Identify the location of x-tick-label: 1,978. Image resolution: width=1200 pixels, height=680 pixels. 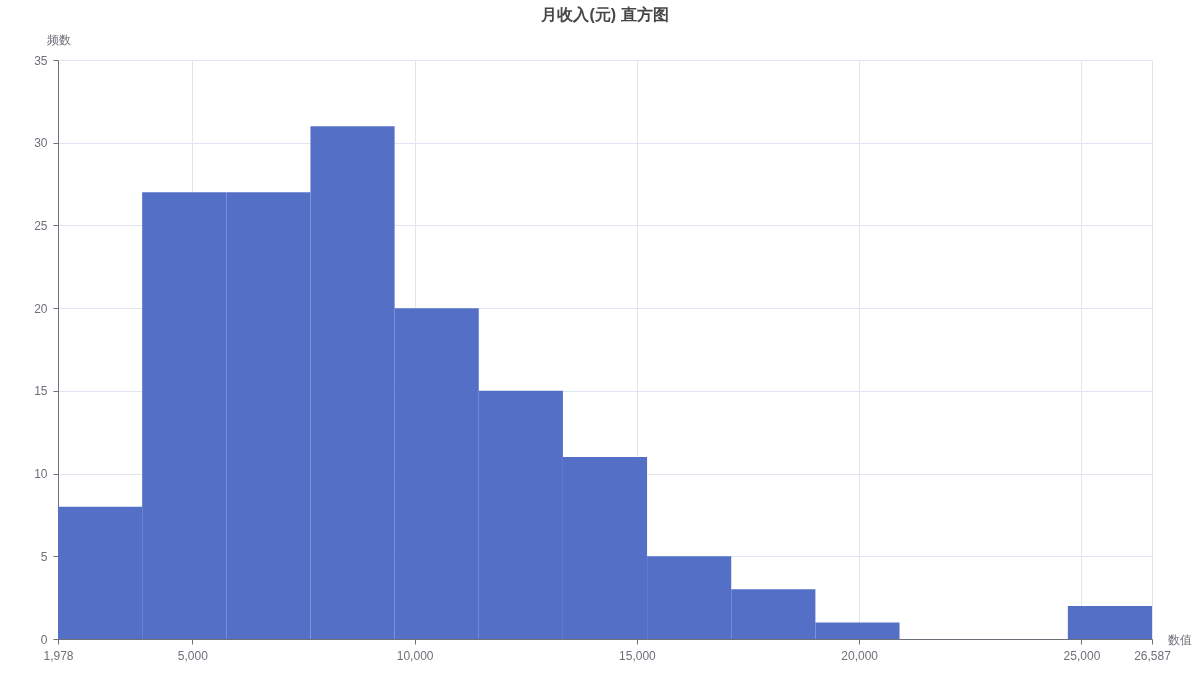
(58, 655).